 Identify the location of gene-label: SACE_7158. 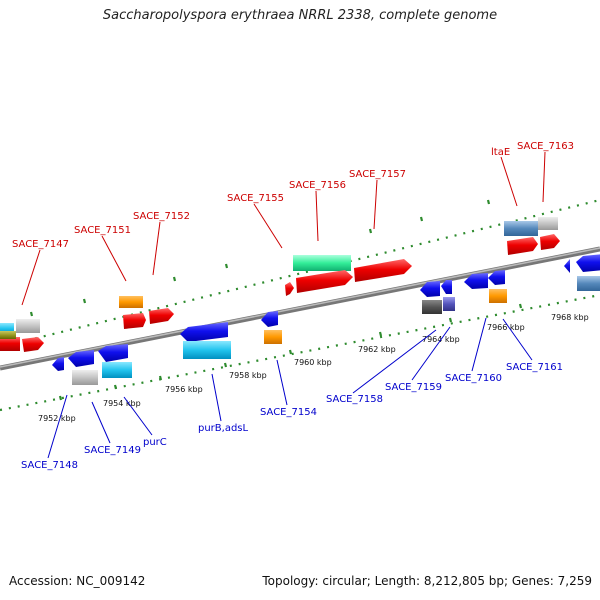
(354, 399).